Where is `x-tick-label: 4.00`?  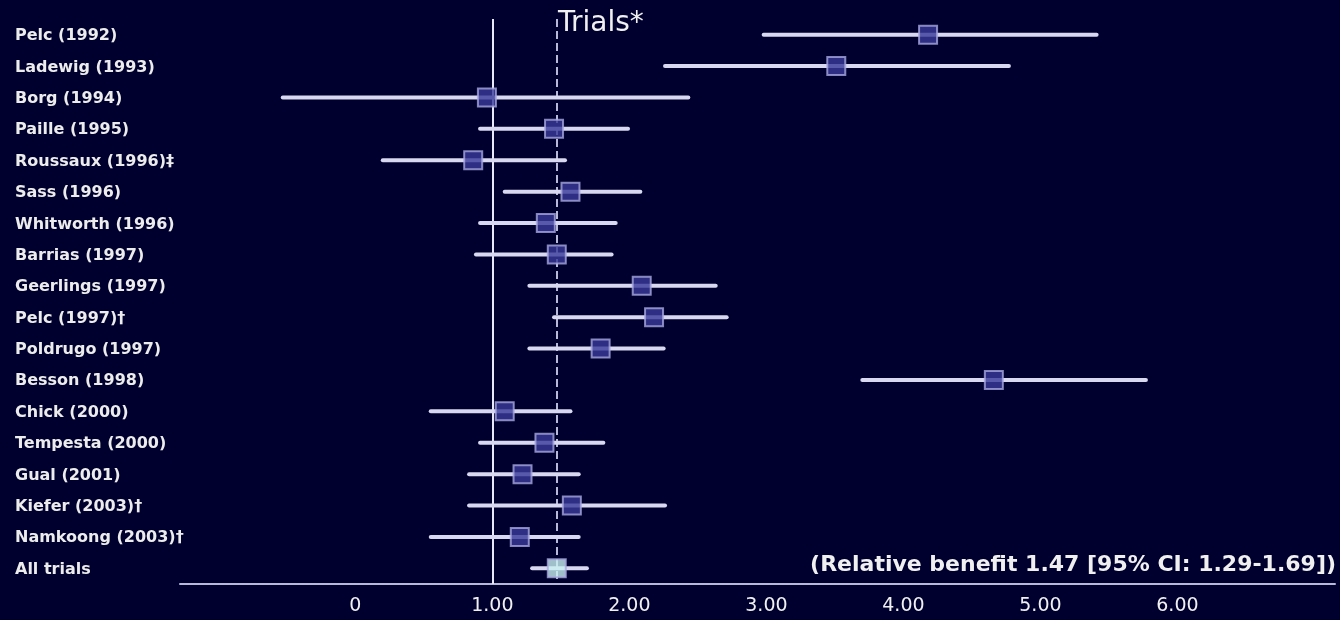
x-tick-label: 4.00 is located at coordinates (903, 603).